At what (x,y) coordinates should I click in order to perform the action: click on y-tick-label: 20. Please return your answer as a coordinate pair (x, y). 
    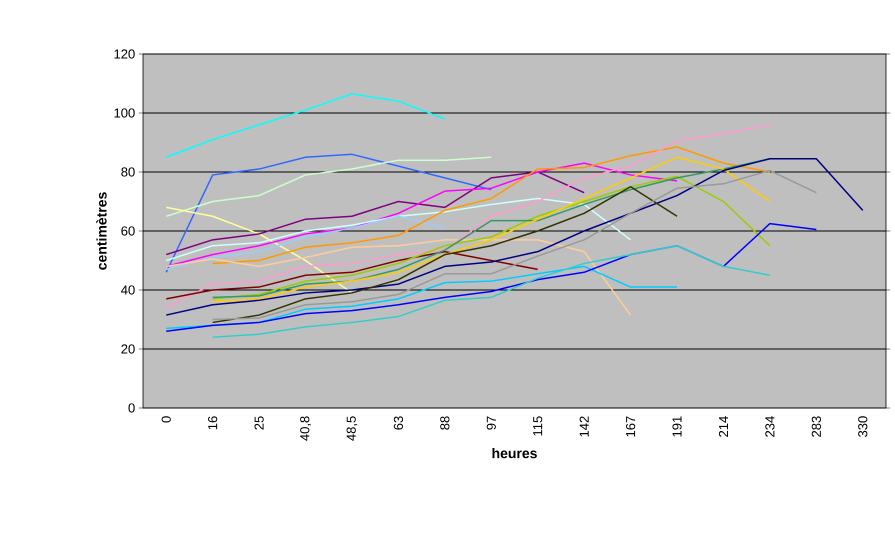
    Looking at the image, I should click on (128, 349).